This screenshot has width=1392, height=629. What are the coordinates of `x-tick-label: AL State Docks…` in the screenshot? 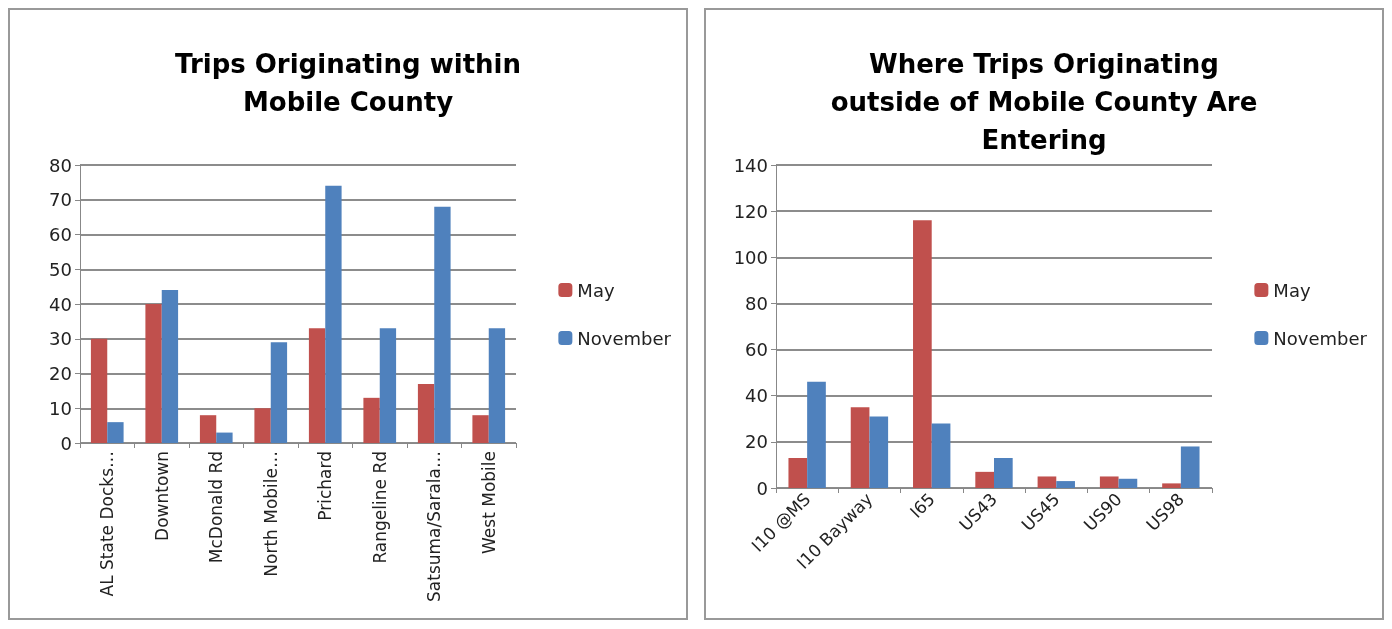 It's located at (107, 524).